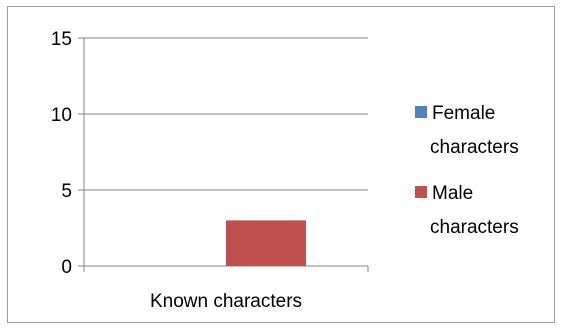  What do you see at coordinates (421, 192) in the screenshot?
I see `legend-swatch-male` at bounding box center [421, 192].